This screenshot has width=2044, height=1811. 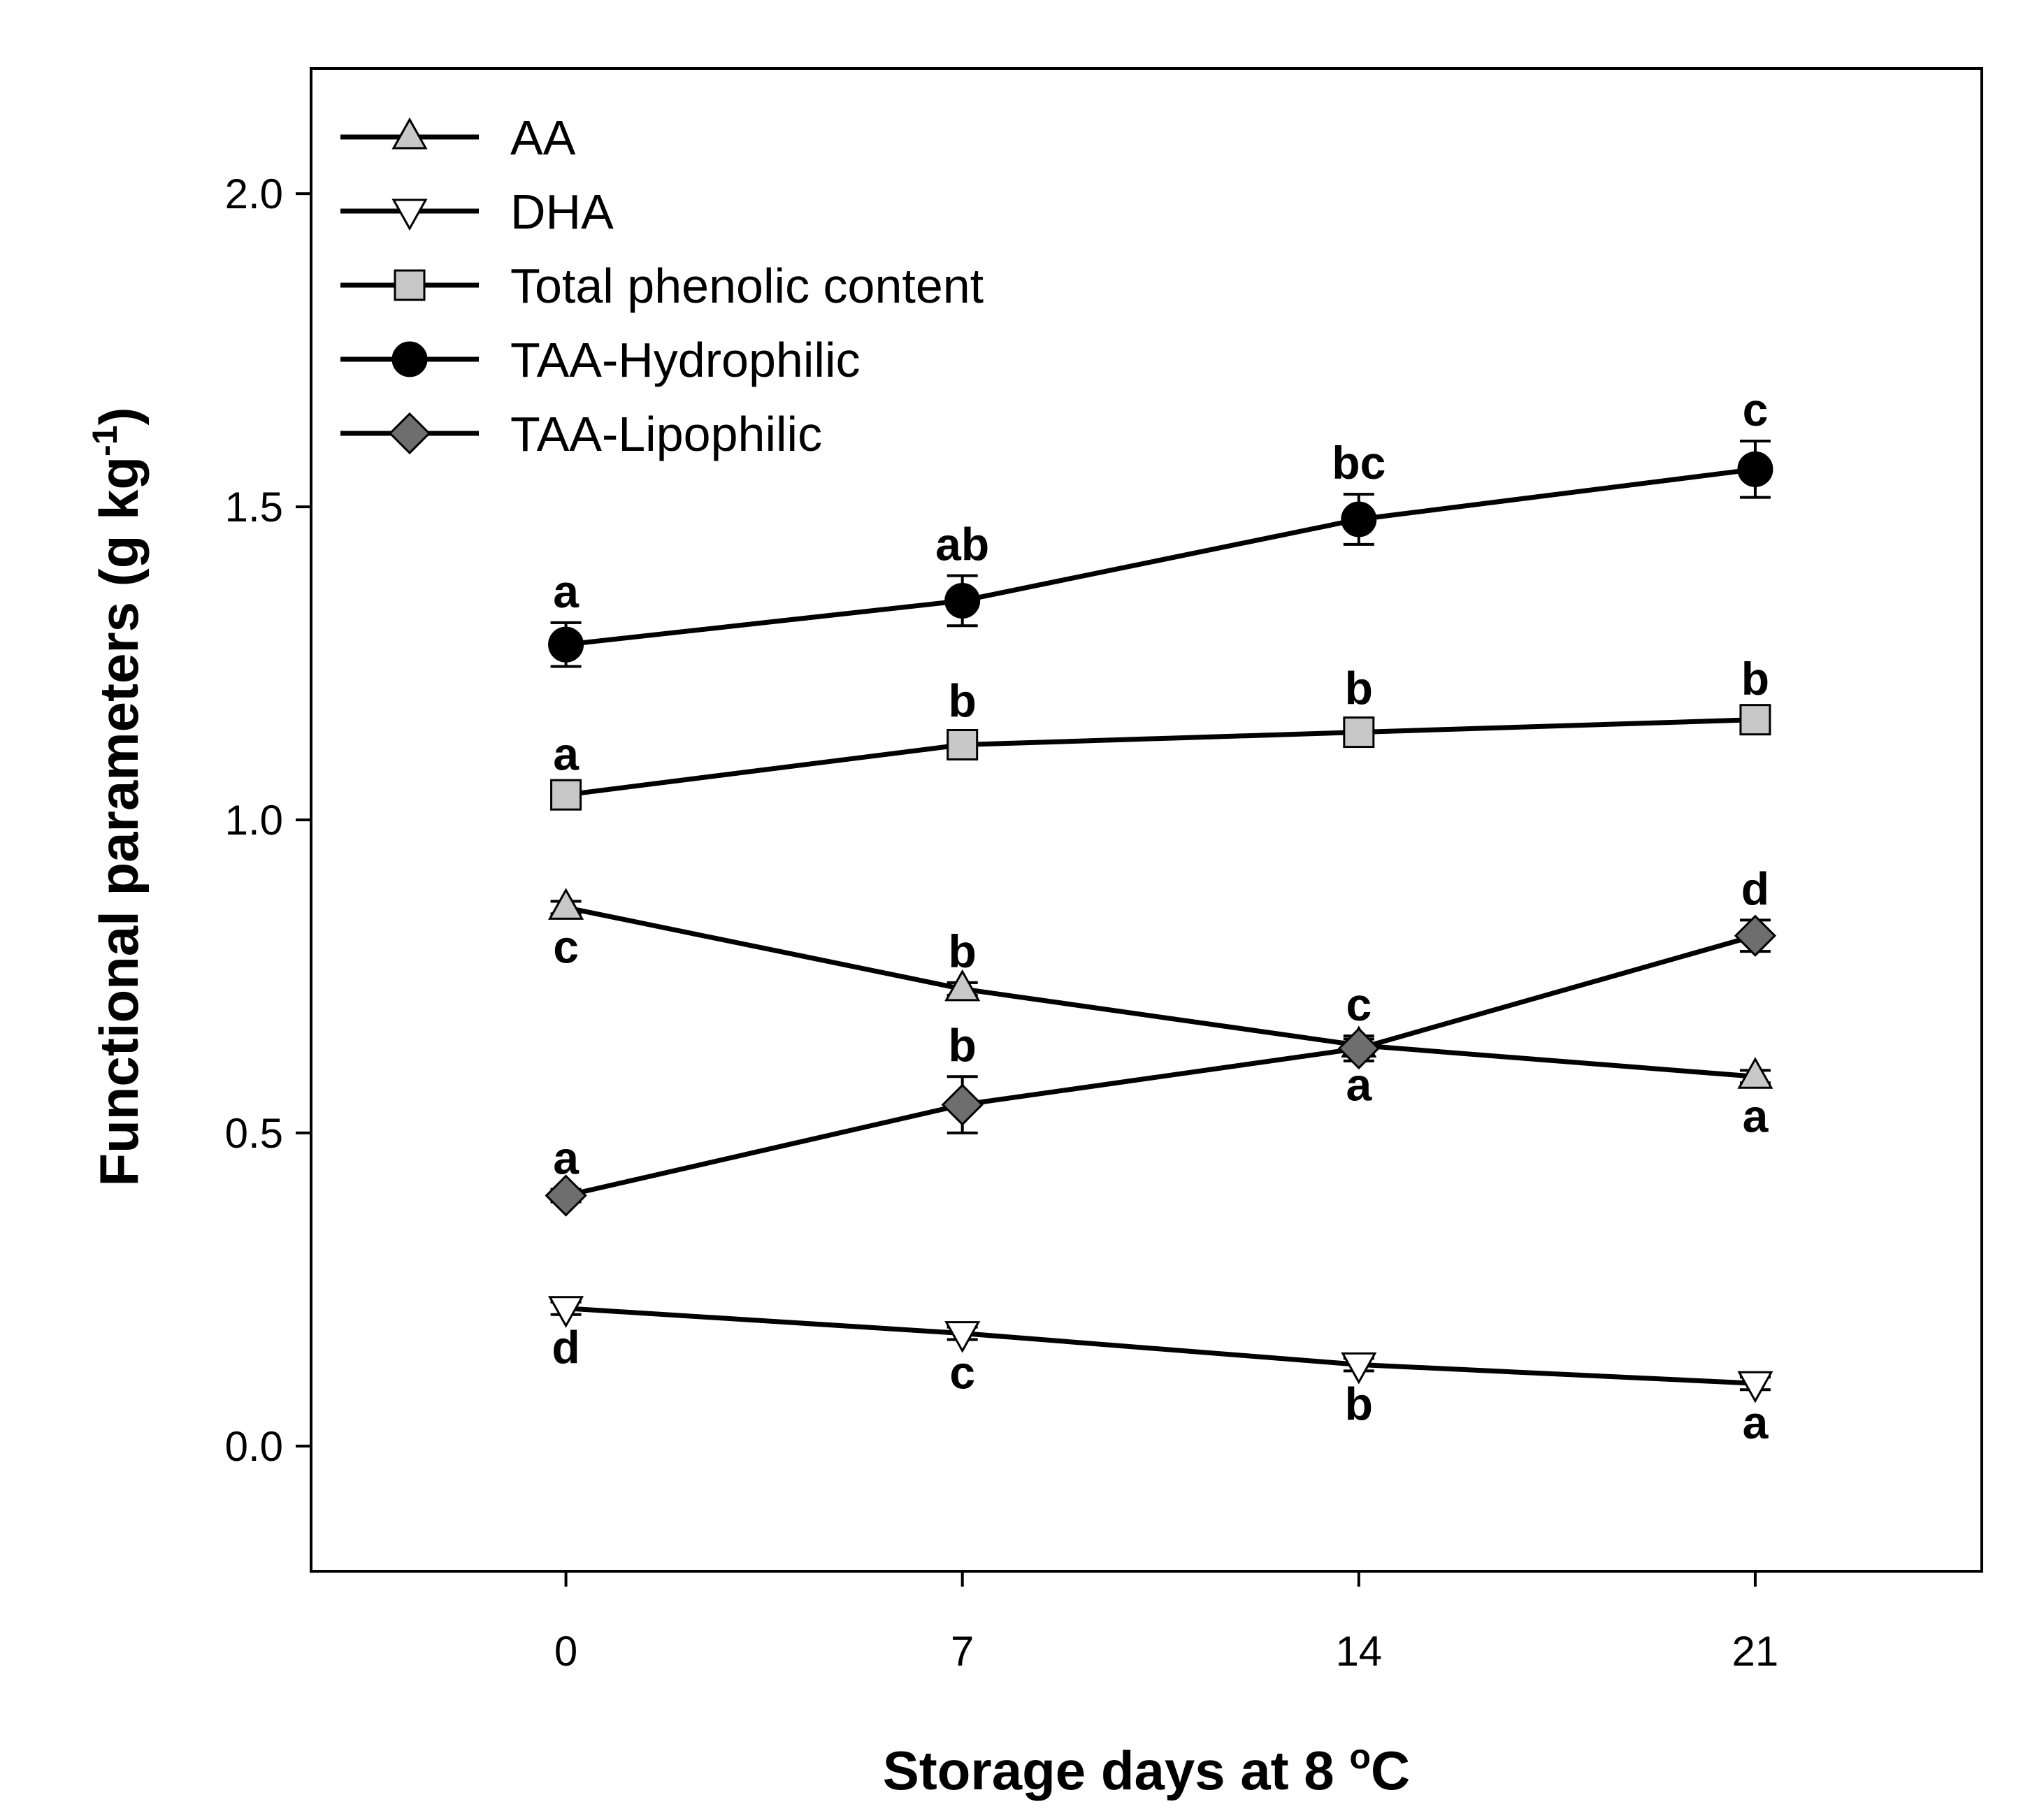 What do you see at coordinates (254, 1446) in the screenshot?
I see `y-tick-label: 0.0` at bounding box center [254, 1446].